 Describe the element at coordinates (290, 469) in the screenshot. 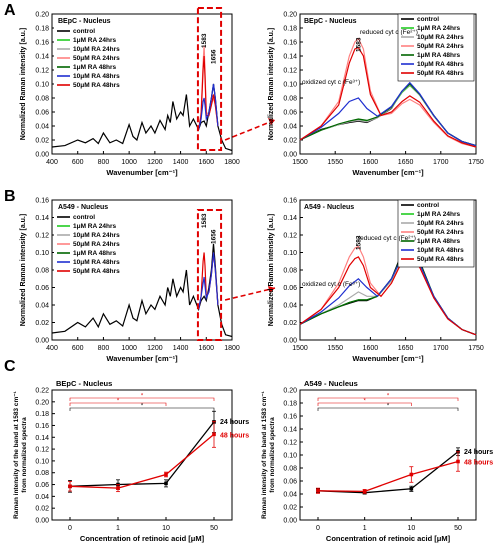

I see `chart-c-a549-ytick-label: 0.08` at that location.